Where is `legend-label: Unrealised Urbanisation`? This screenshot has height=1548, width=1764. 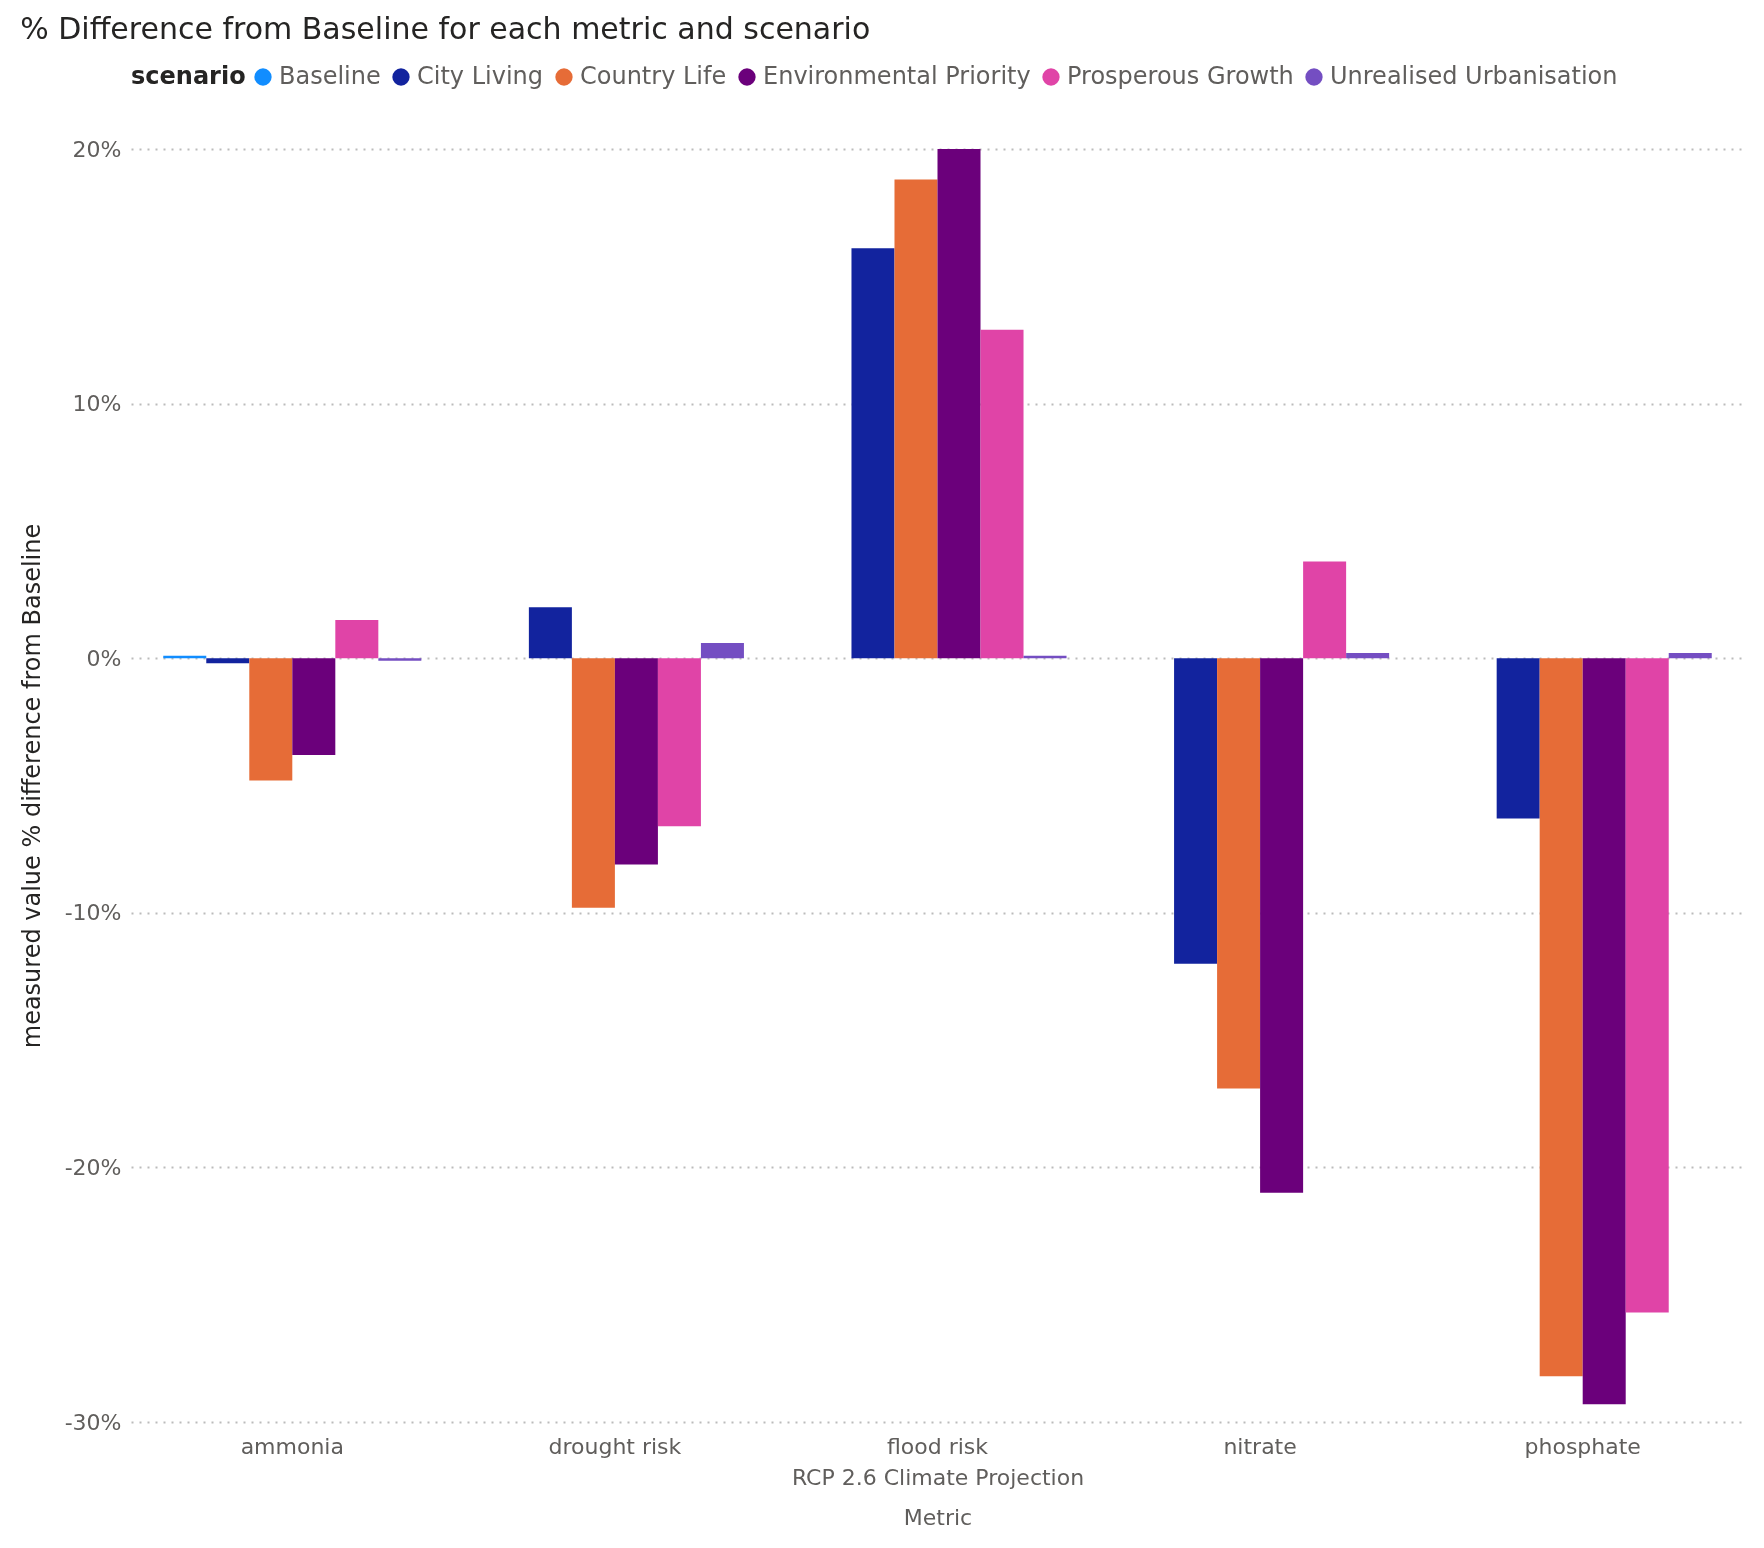 legend-label: Unrealised Urbanisation is located at coordinates (1474, 76).